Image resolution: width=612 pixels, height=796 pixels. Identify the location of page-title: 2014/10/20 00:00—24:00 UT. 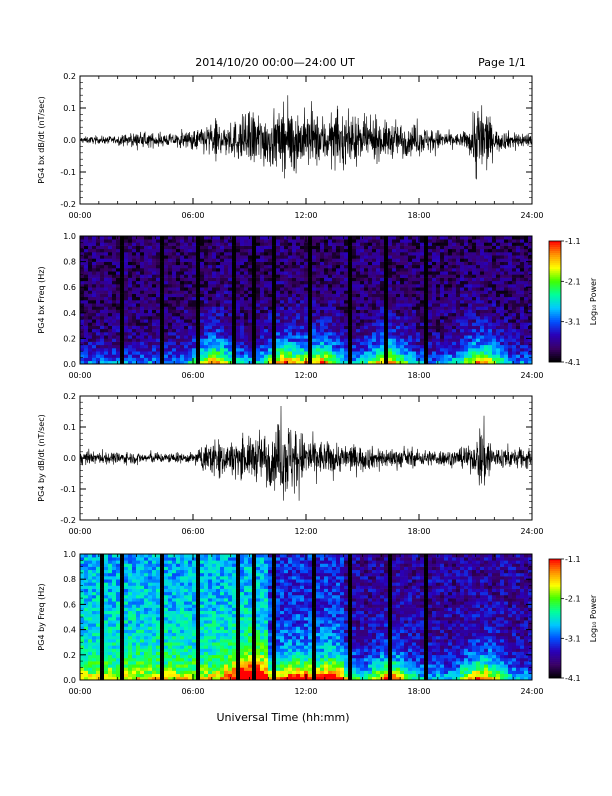
(275, 62).